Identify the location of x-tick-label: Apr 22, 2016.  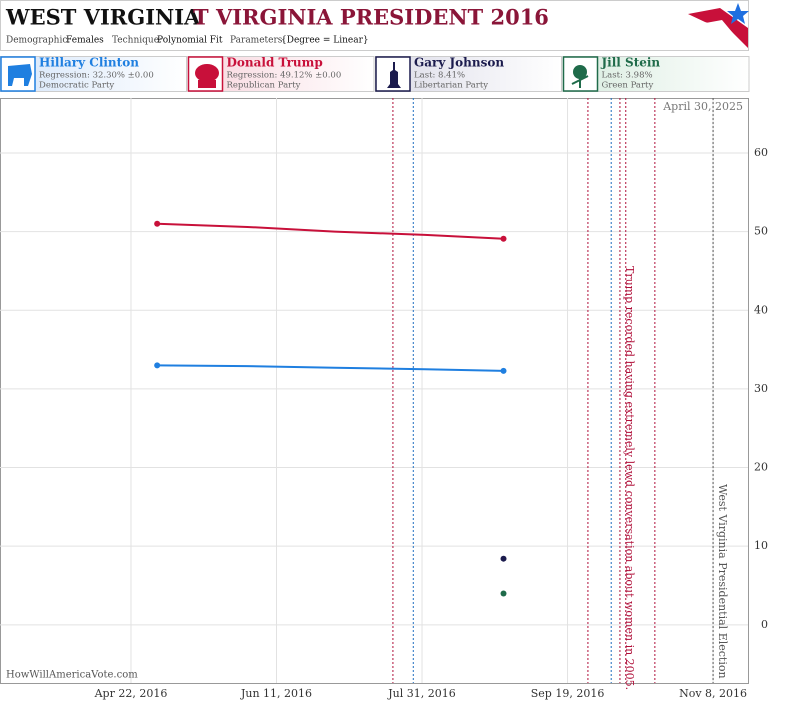
(131, 693).